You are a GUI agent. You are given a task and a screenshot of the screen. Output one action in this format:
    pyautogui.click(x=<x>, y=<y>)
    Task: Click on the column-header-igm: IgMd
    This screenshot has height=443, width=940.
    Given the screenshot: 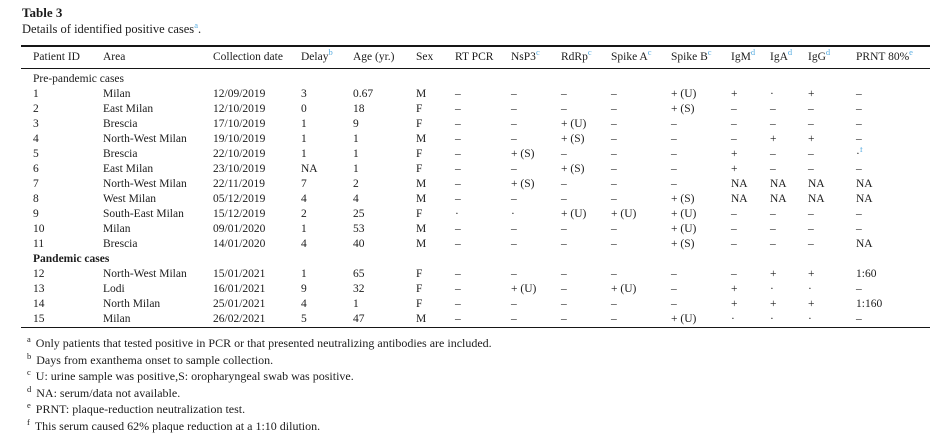 What is the action you would take?
    pyautogui.click(x=748, y=57)
    